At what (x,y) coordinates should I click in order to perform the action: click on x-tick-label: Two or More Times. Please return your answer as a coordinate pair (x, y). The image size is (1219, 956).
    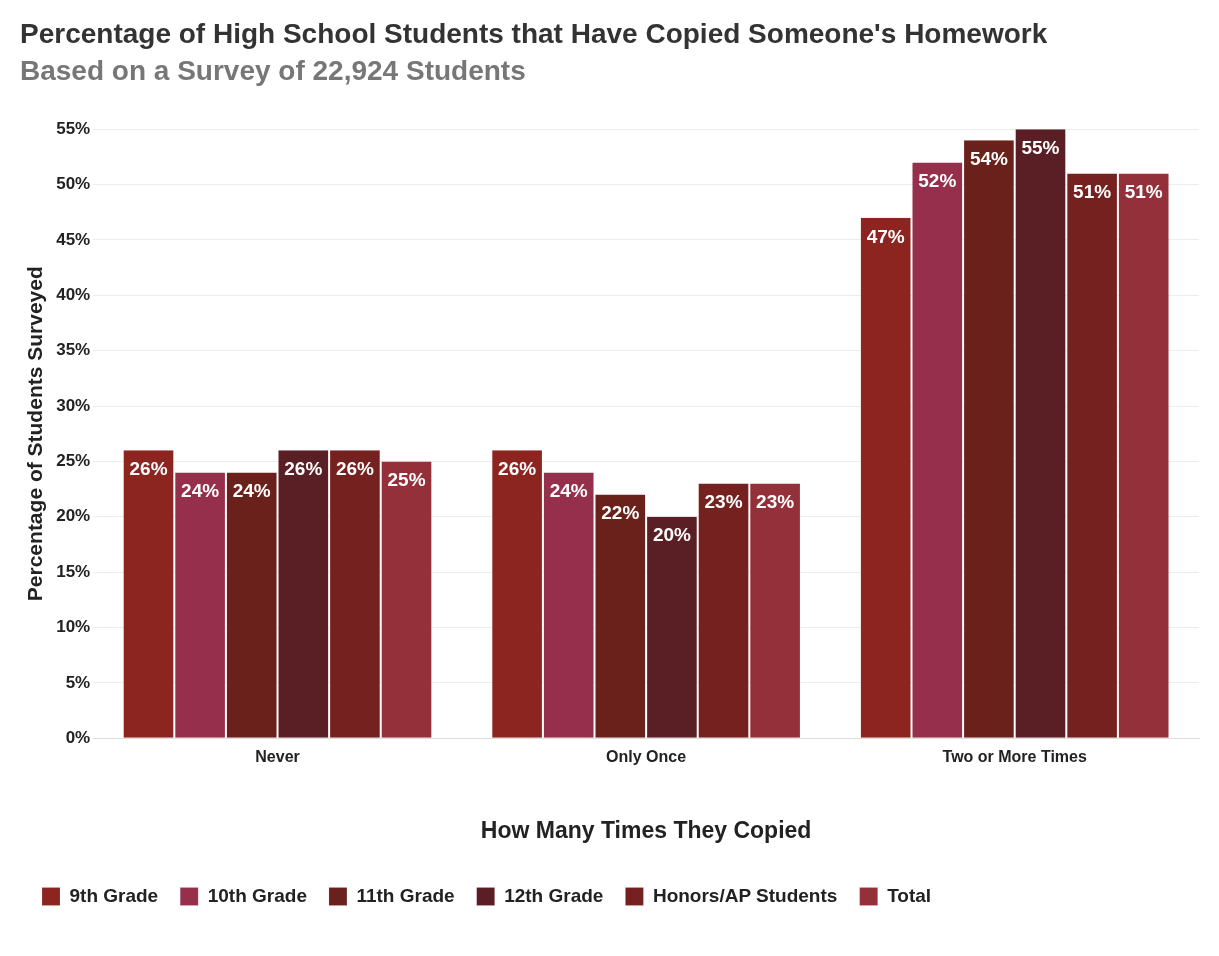
    Looking at the image, I should click on (1014, 757).